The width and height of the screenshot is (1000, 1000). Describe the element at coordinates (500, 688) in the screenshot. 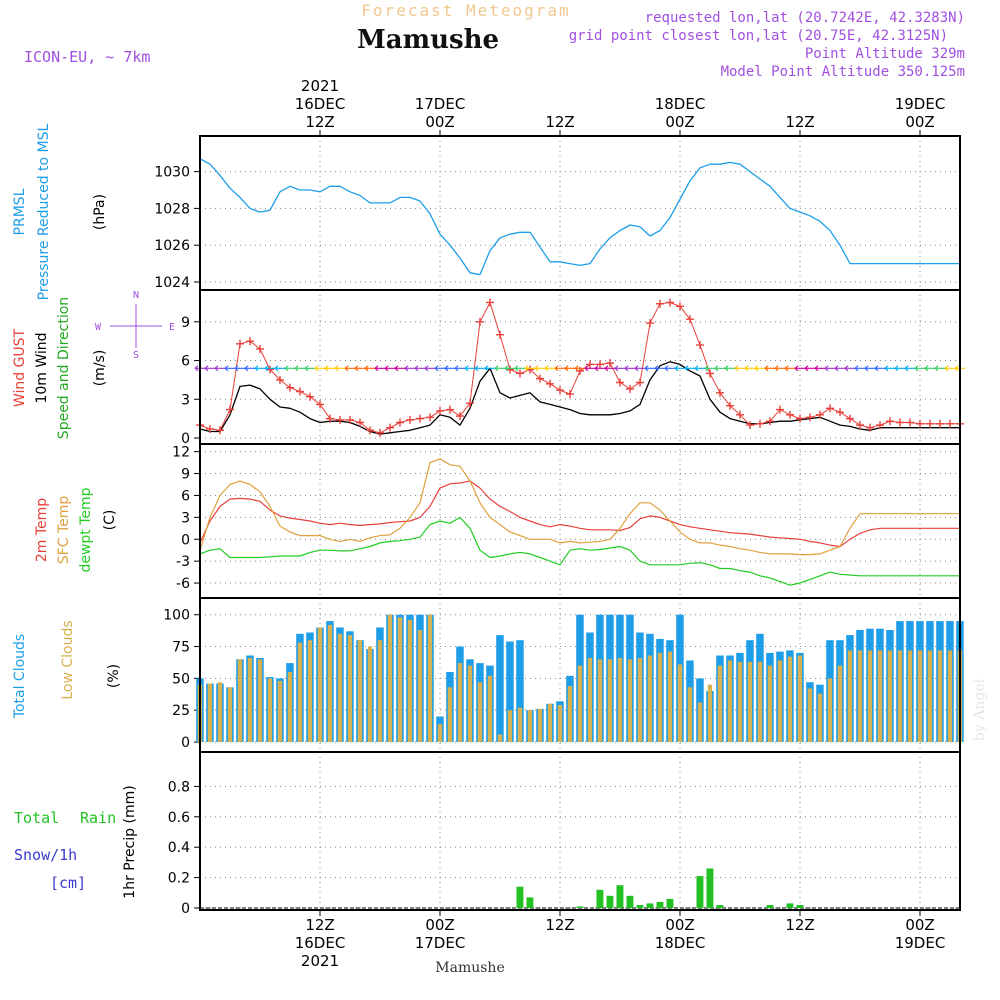

I see `total-cloud-bar` at that location.